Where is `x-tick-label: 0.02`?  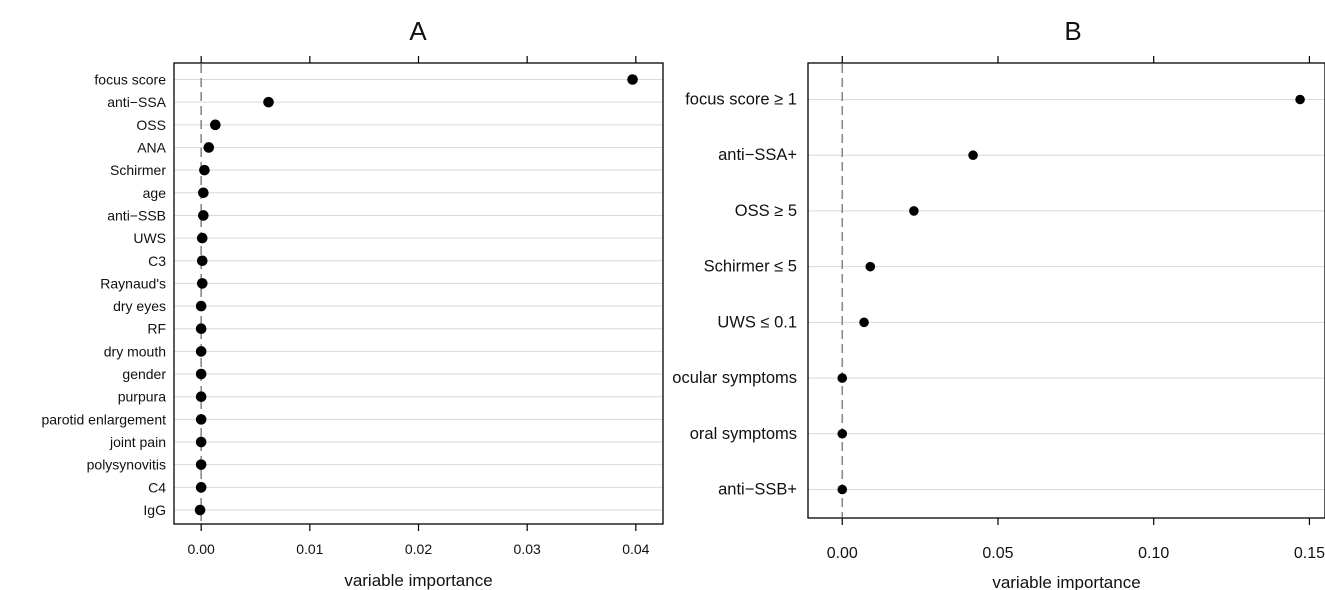 x-tick-label: 0.02 is located at coordinates (418, 549).